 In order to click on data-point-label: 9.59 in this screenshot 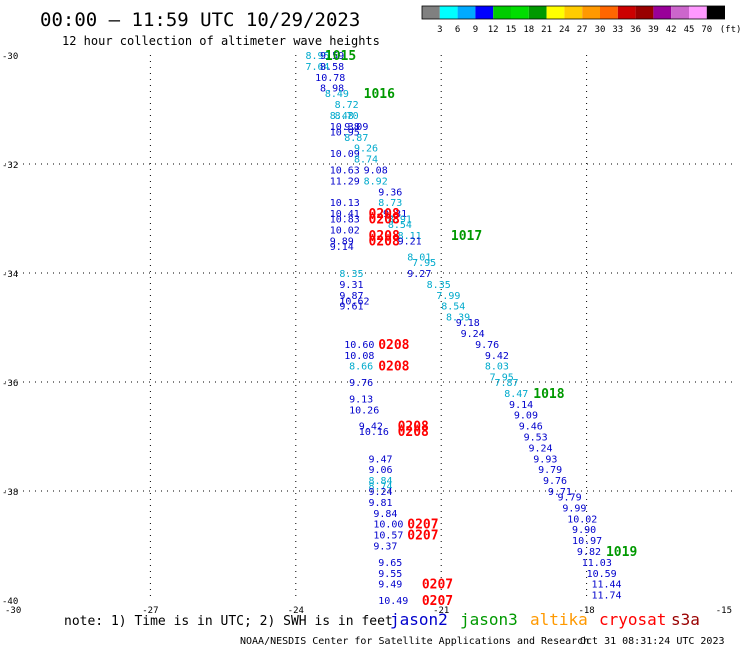, I will do `click(332, 56)`.